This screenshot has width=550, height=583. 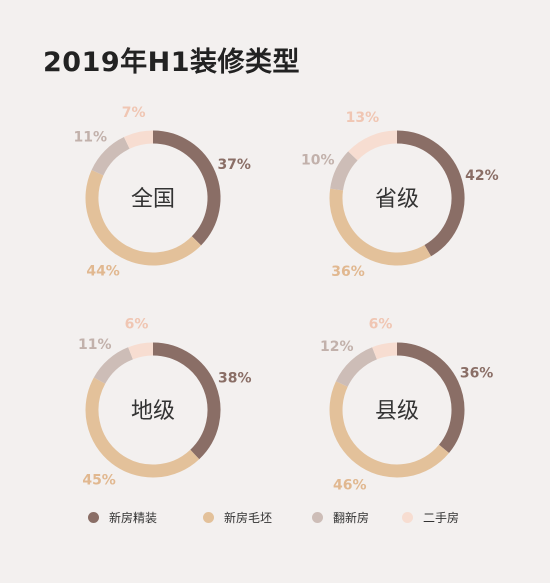 I want to click on legend-label: 新房毛坯, so click(x=248, y=518).